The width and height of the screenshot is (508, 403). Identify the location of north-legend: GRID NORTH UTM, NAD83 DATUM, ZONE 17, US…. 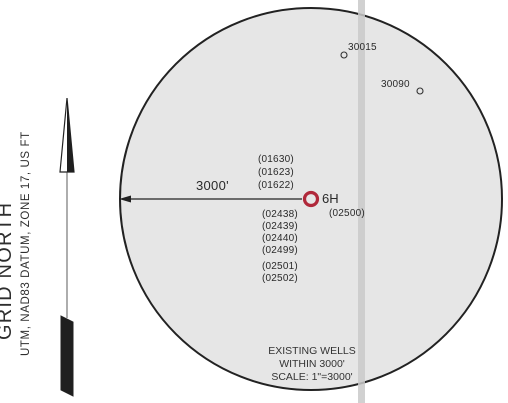
(19, 226).